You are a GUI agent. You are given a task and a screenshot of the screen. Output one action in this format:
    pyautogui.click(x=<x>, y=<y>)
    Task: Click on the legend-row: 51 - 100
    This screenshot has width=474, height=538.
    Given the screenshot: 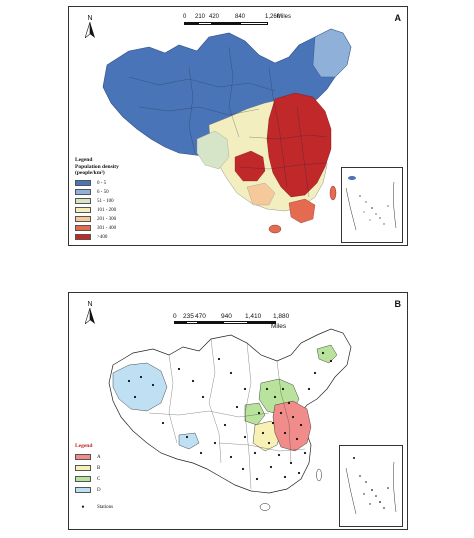 What is the action you would take?
    pyautogui.click(x=120, y=201)
    